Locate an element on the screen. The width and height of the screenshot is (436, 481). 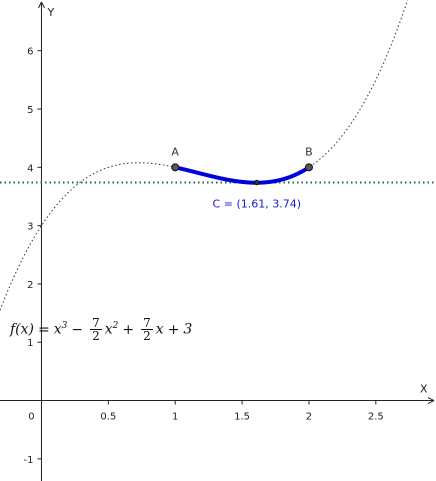
formula-lhs: f(x) is located at coordinates (22, 329).